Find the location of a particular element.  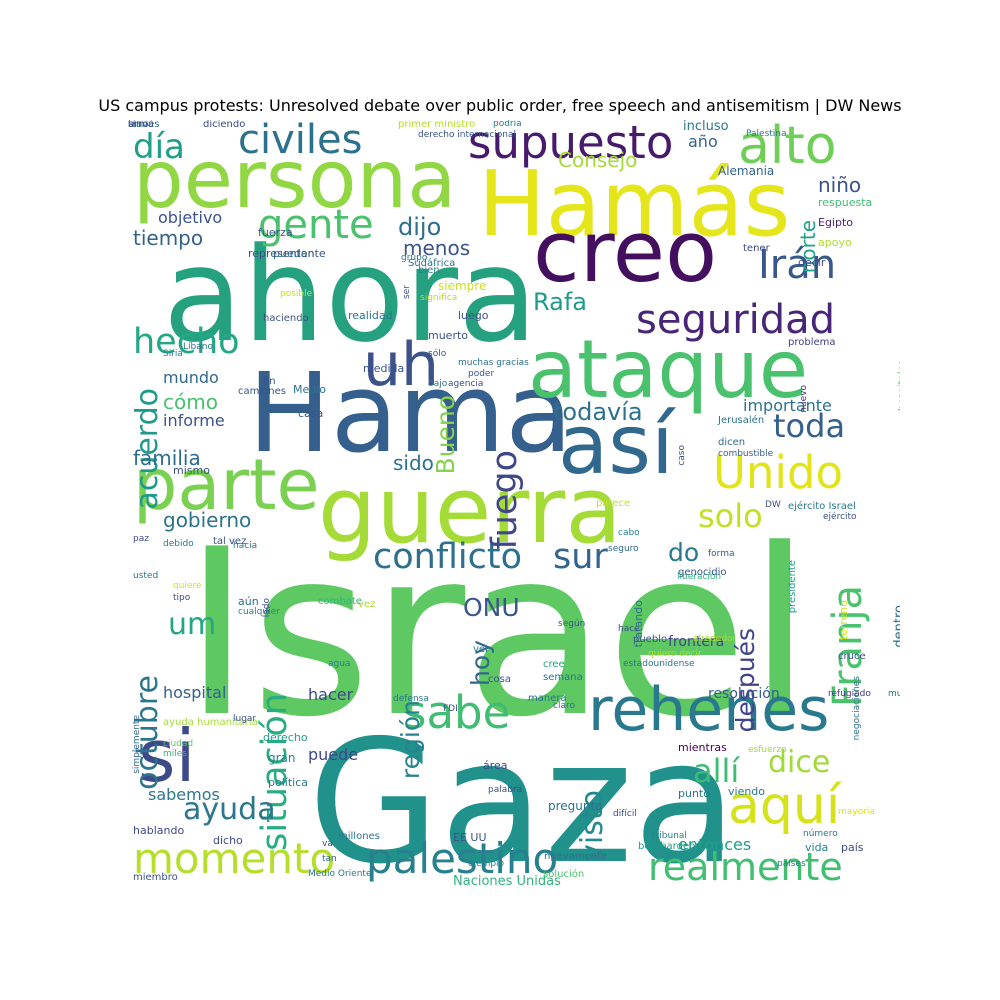

cloud-word: seguro is located at coordinates (623, 549).